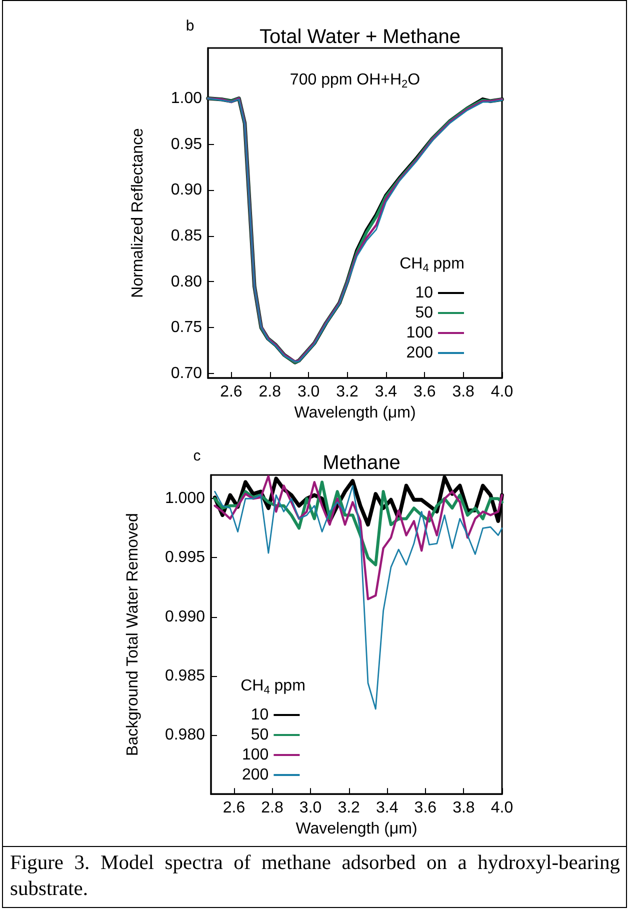 The image size is (631, 912). I want to click on chart-title: Total Water + Methane, so click(360, 37).